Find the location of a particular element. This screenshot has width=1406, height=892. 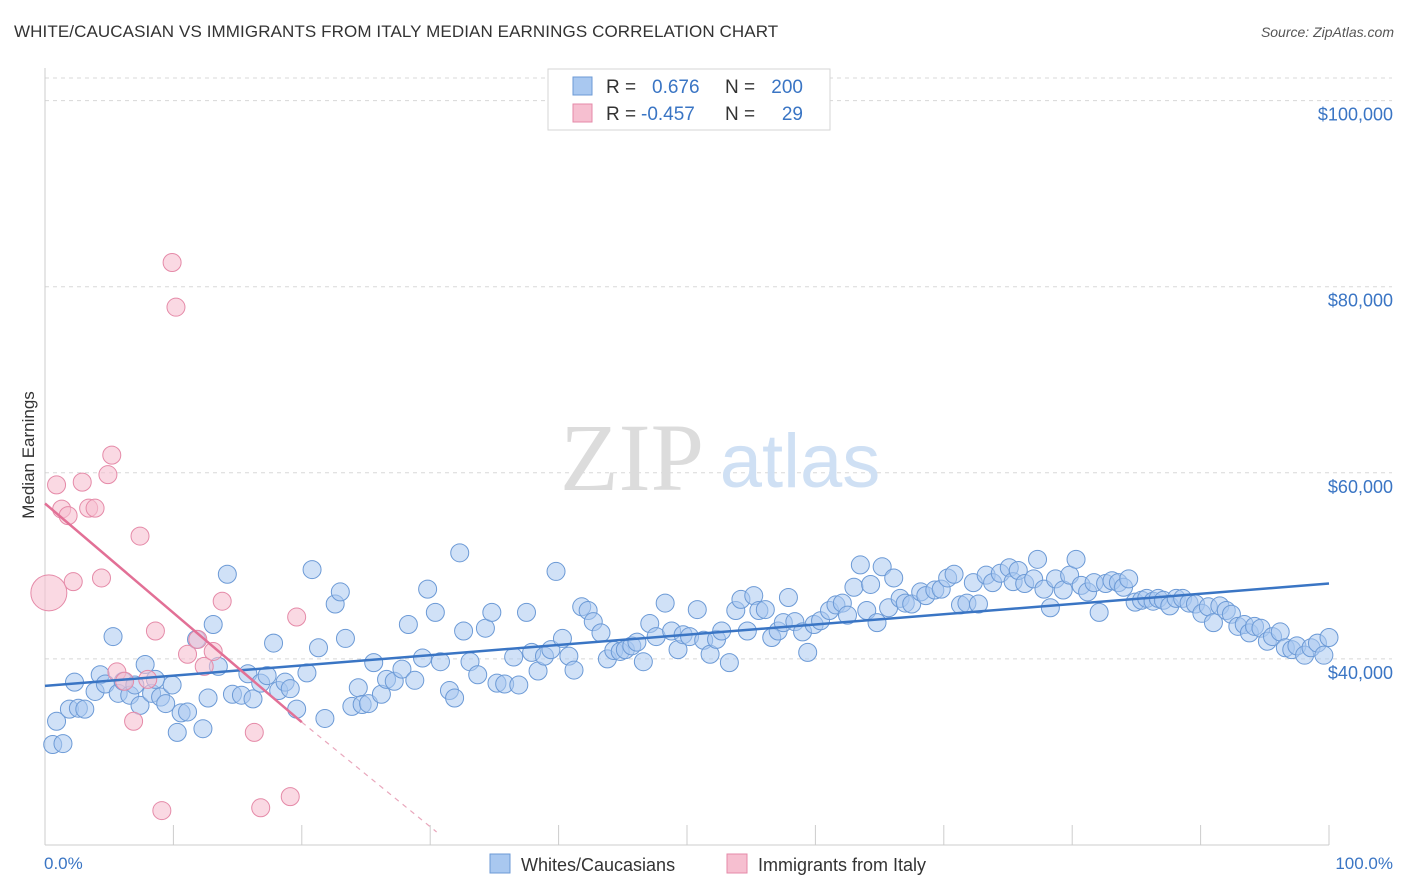

source-credit: Source: ZipAtlas.com is located at coordinates (1327, 32).